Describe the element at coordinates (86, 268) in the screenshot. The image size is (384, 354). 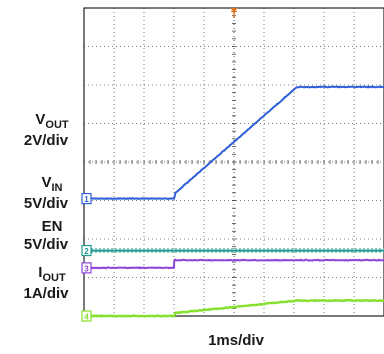
I see `channel-marker-label-3: 3` at that location.